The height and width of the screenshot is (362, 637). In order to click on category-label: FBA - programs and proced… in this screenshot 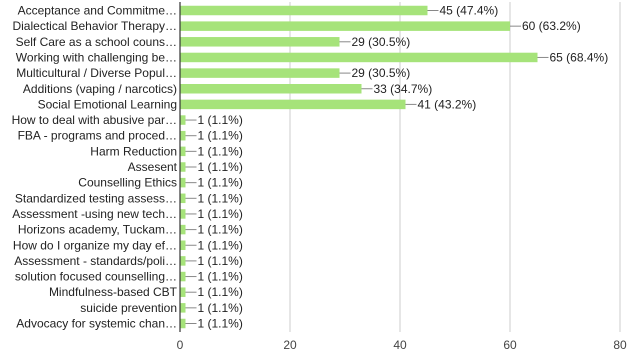, I will do `click(97, 136)`.